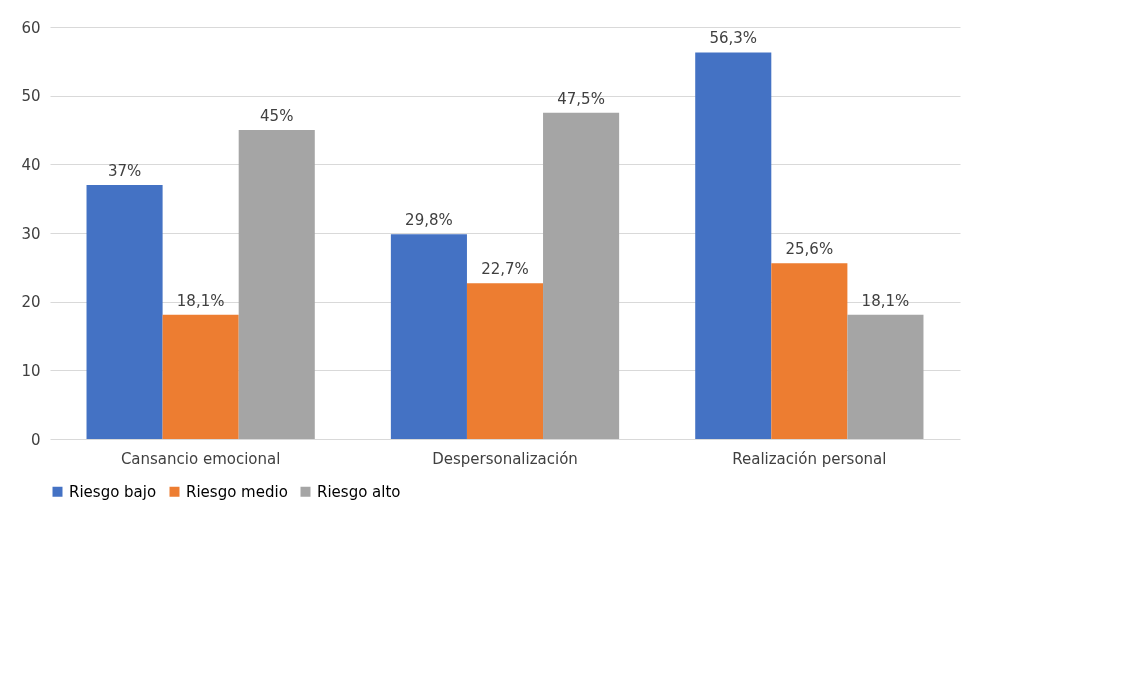 Image resolution: width=1131 pixels, height=680 pixels. I want to click on y-tick-label: 30, so click(31, 233).